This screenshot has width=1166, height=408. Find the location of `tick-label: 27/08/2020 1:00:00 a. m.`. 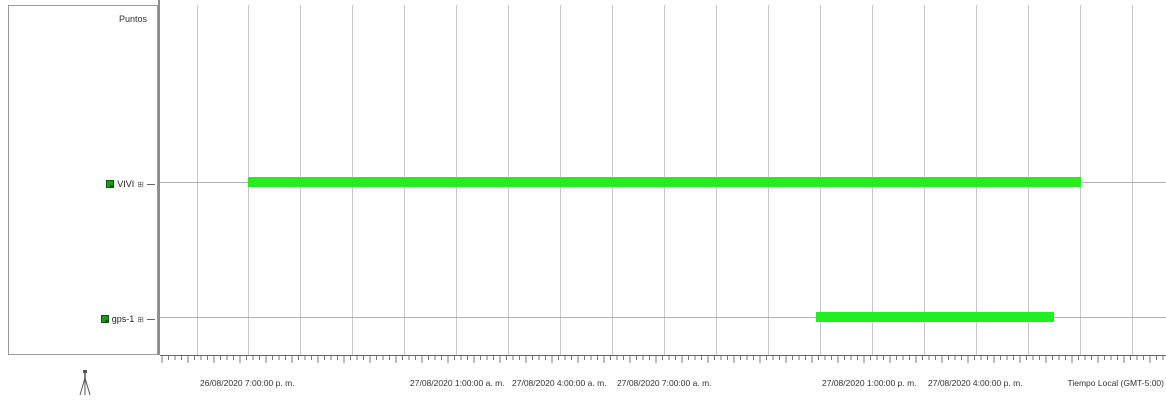

tick-label: 27/08/2020 1:00:00 a. m. is located at coordinates (457, 383).